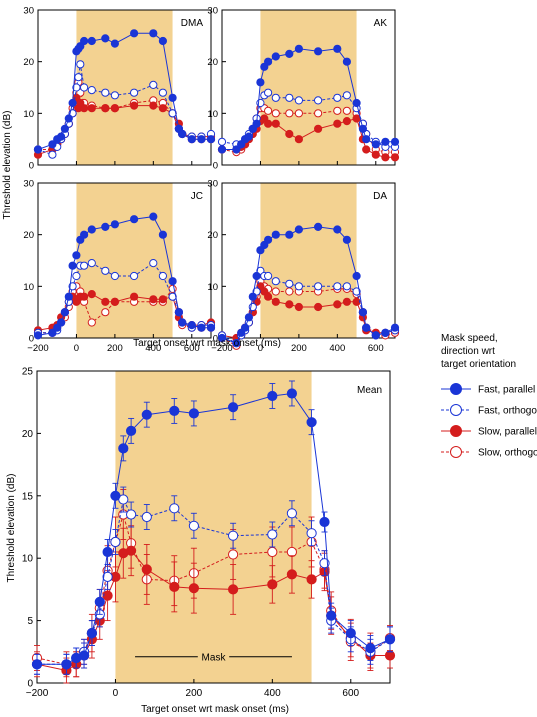 This screenshot has width=537, height=717. Describe the element at coordinates (376, 348) in the screenshot. I see `x-tick-label: 600` at that location.